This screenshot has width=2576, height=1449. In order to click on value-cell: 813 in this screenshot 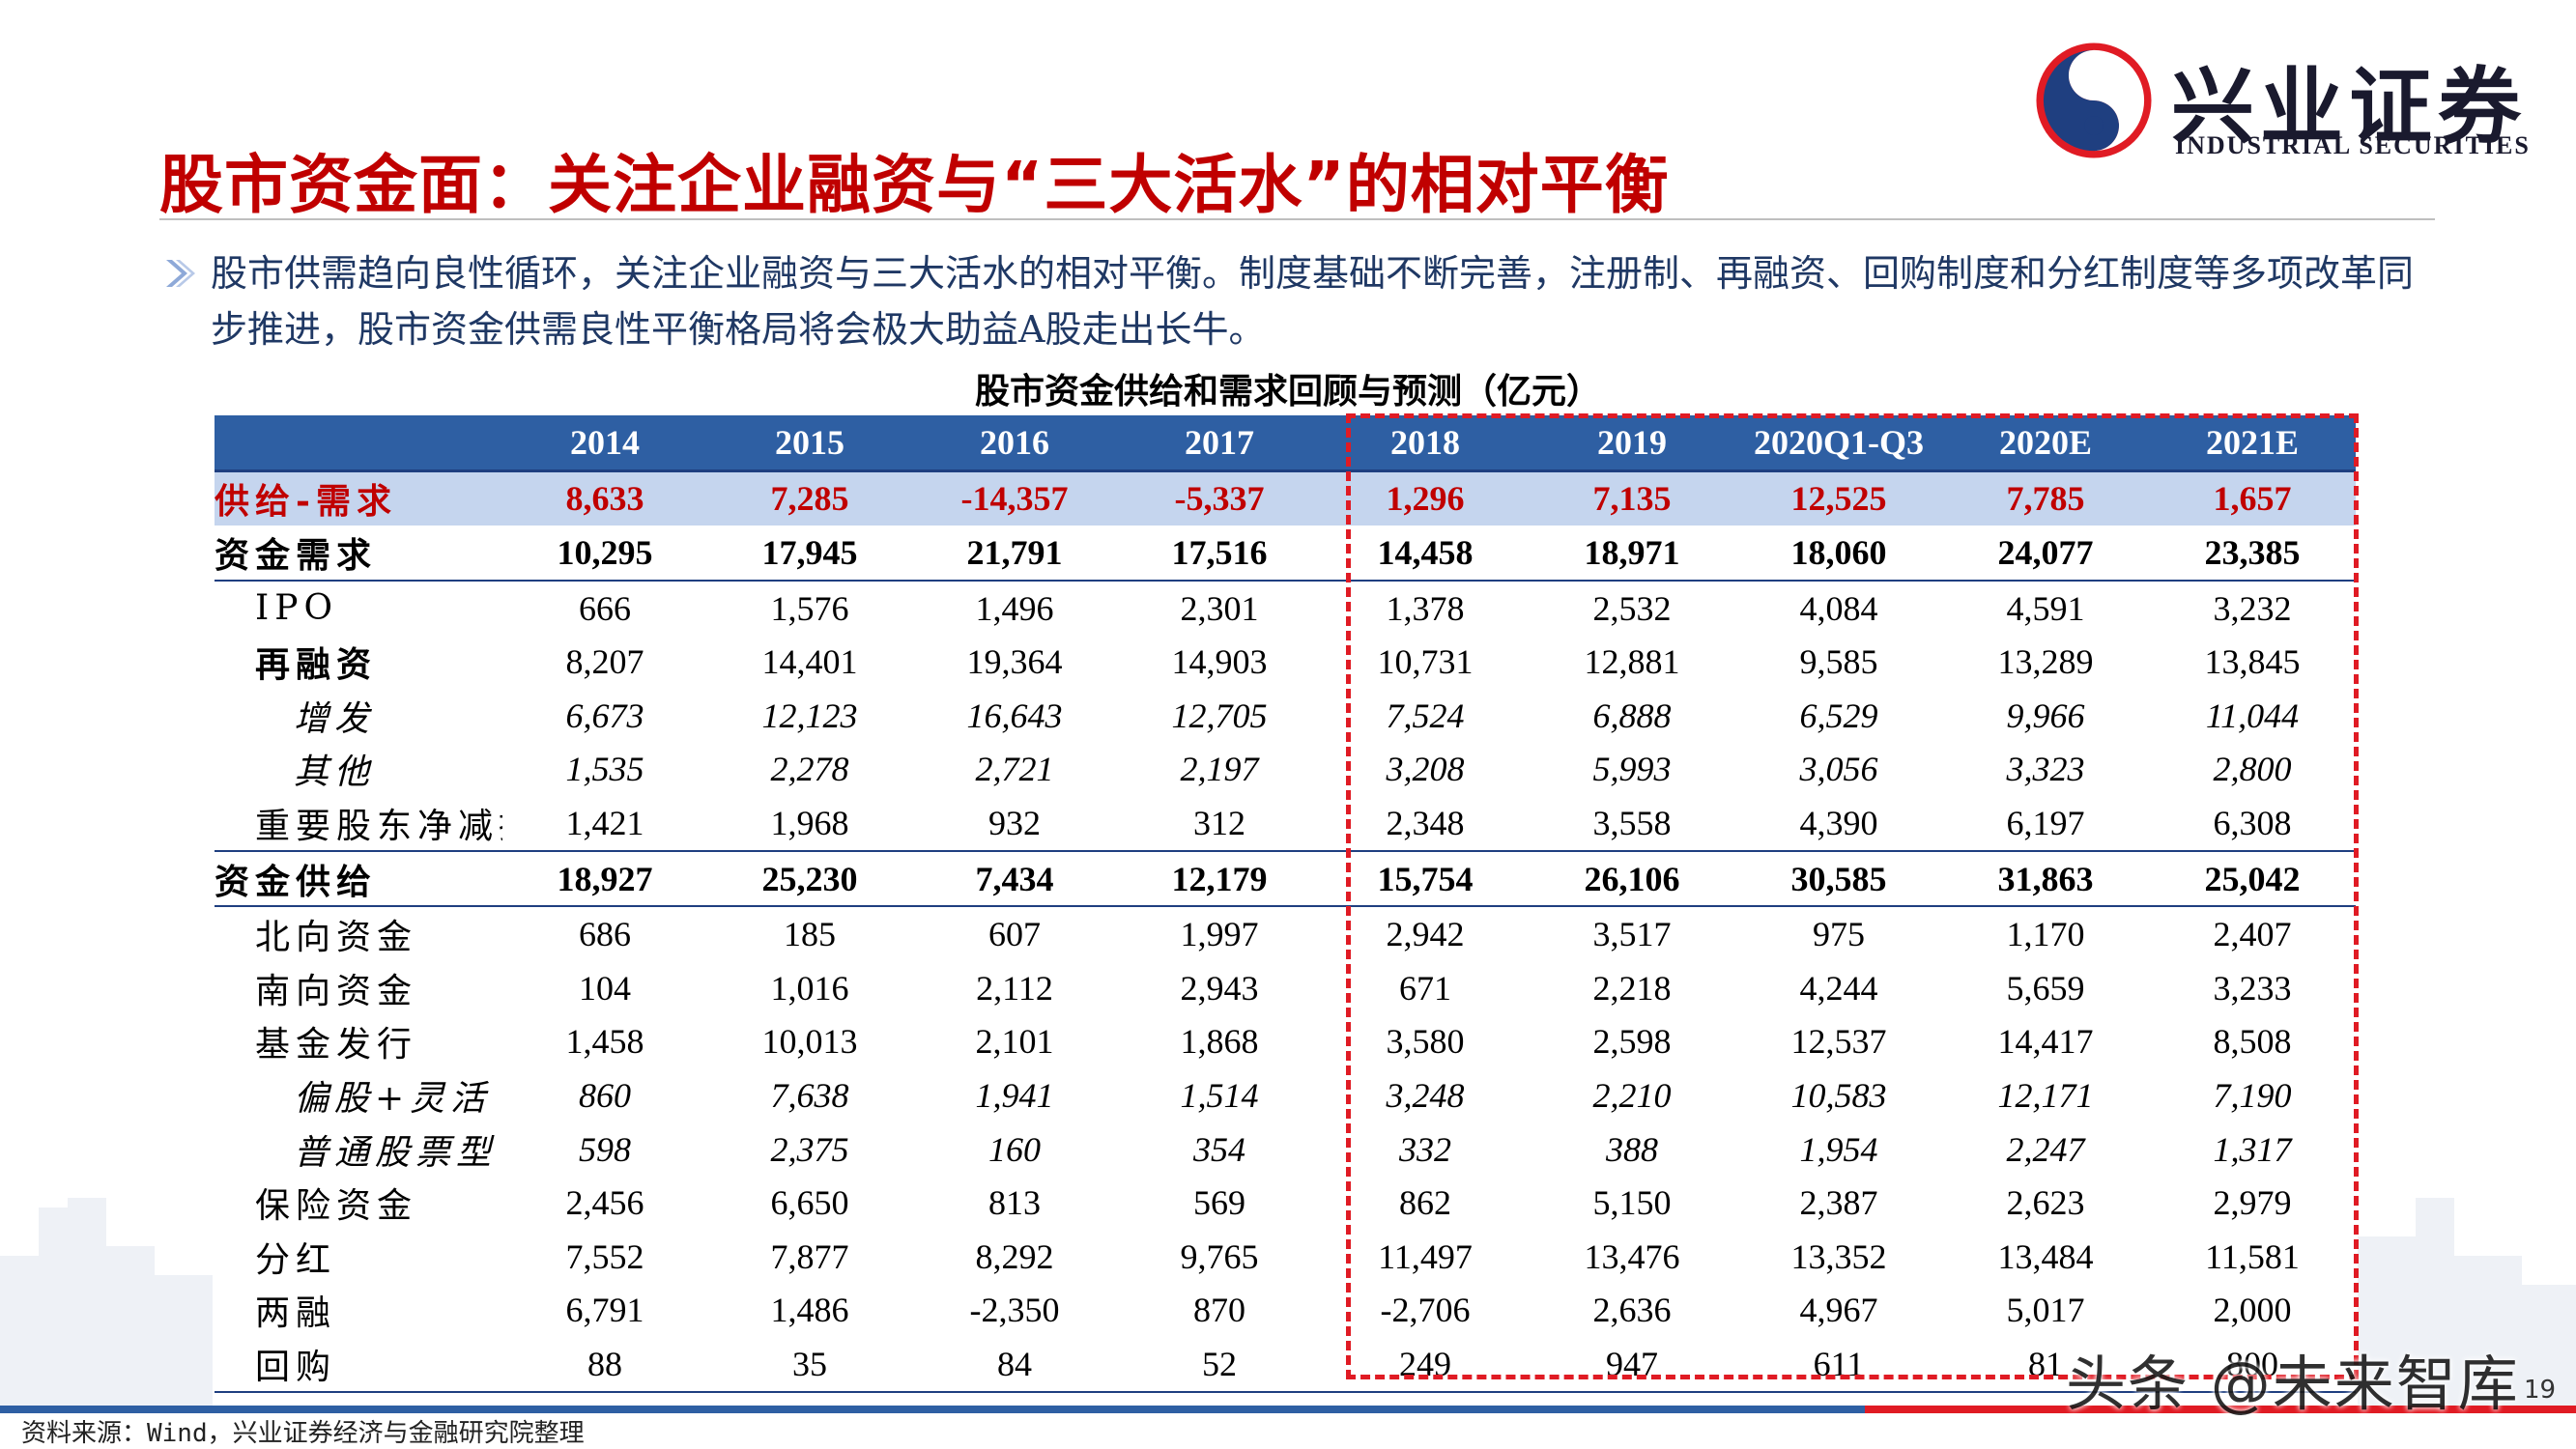, I will do `click(1015, 1203)`.